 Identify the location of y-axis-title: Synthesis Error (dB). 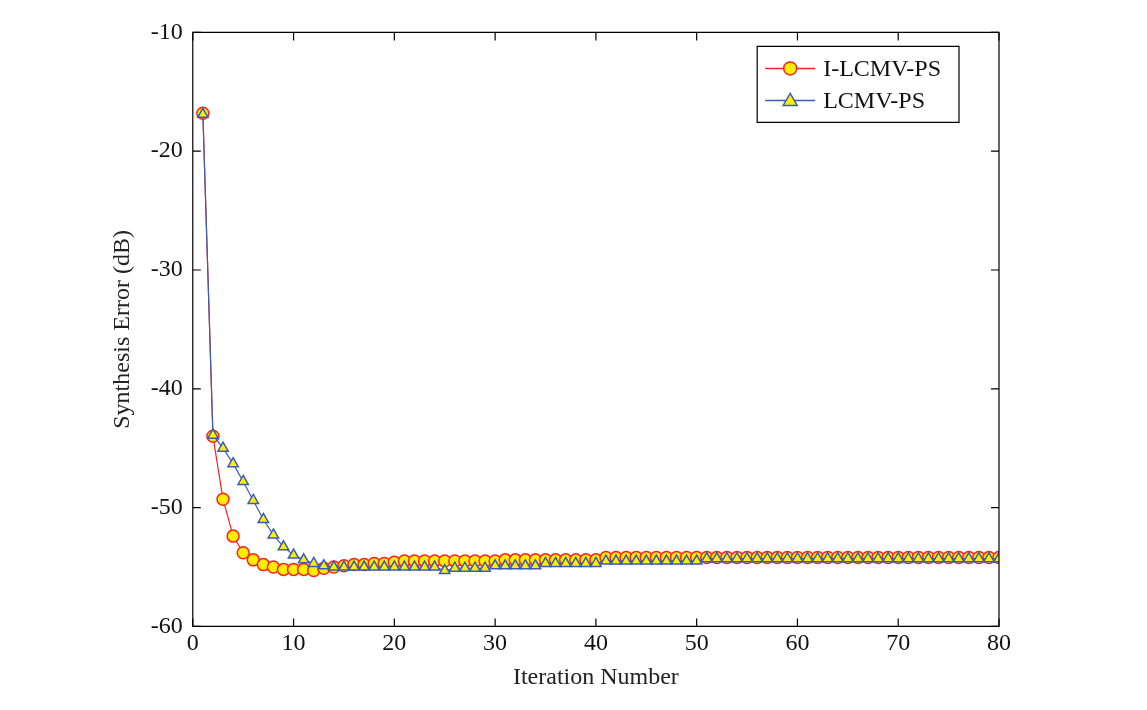
(120, 329).